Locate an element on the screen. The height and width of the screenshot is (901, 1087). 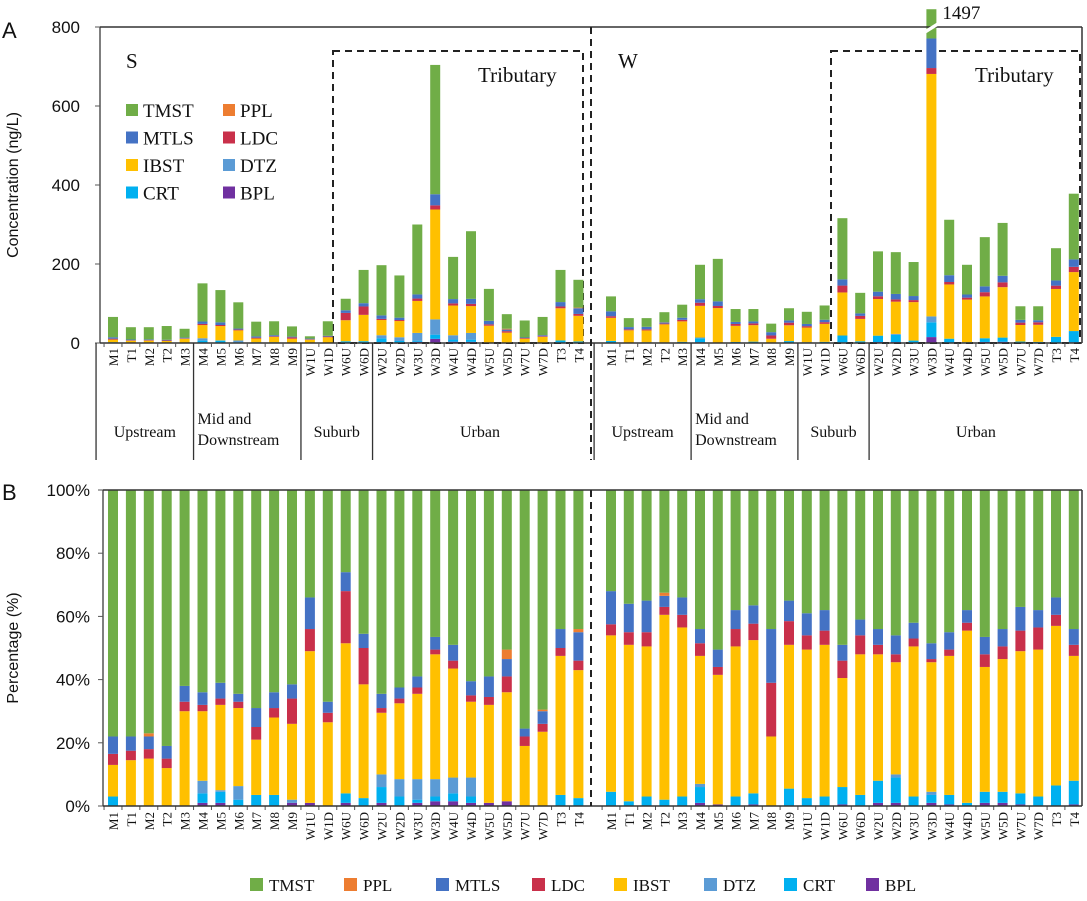
x-tick-label: W7D is located at coordinates (1038, 826).